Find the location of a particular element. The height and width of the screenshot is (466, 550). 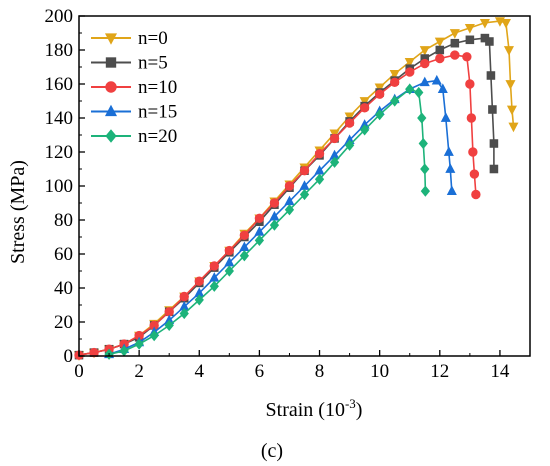

y-tick-label: 200 is located at coordinates (59, 16).